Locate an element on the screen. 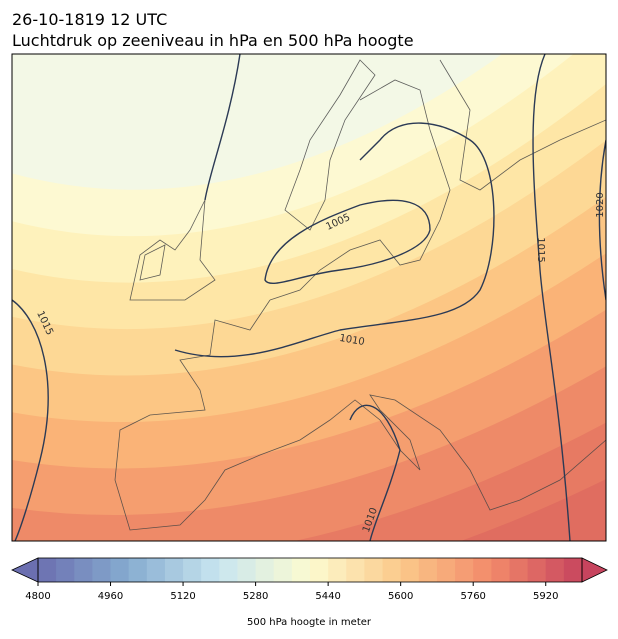 The image size is (618, 639). colorbar-frame is located at coordinates (310, 570).